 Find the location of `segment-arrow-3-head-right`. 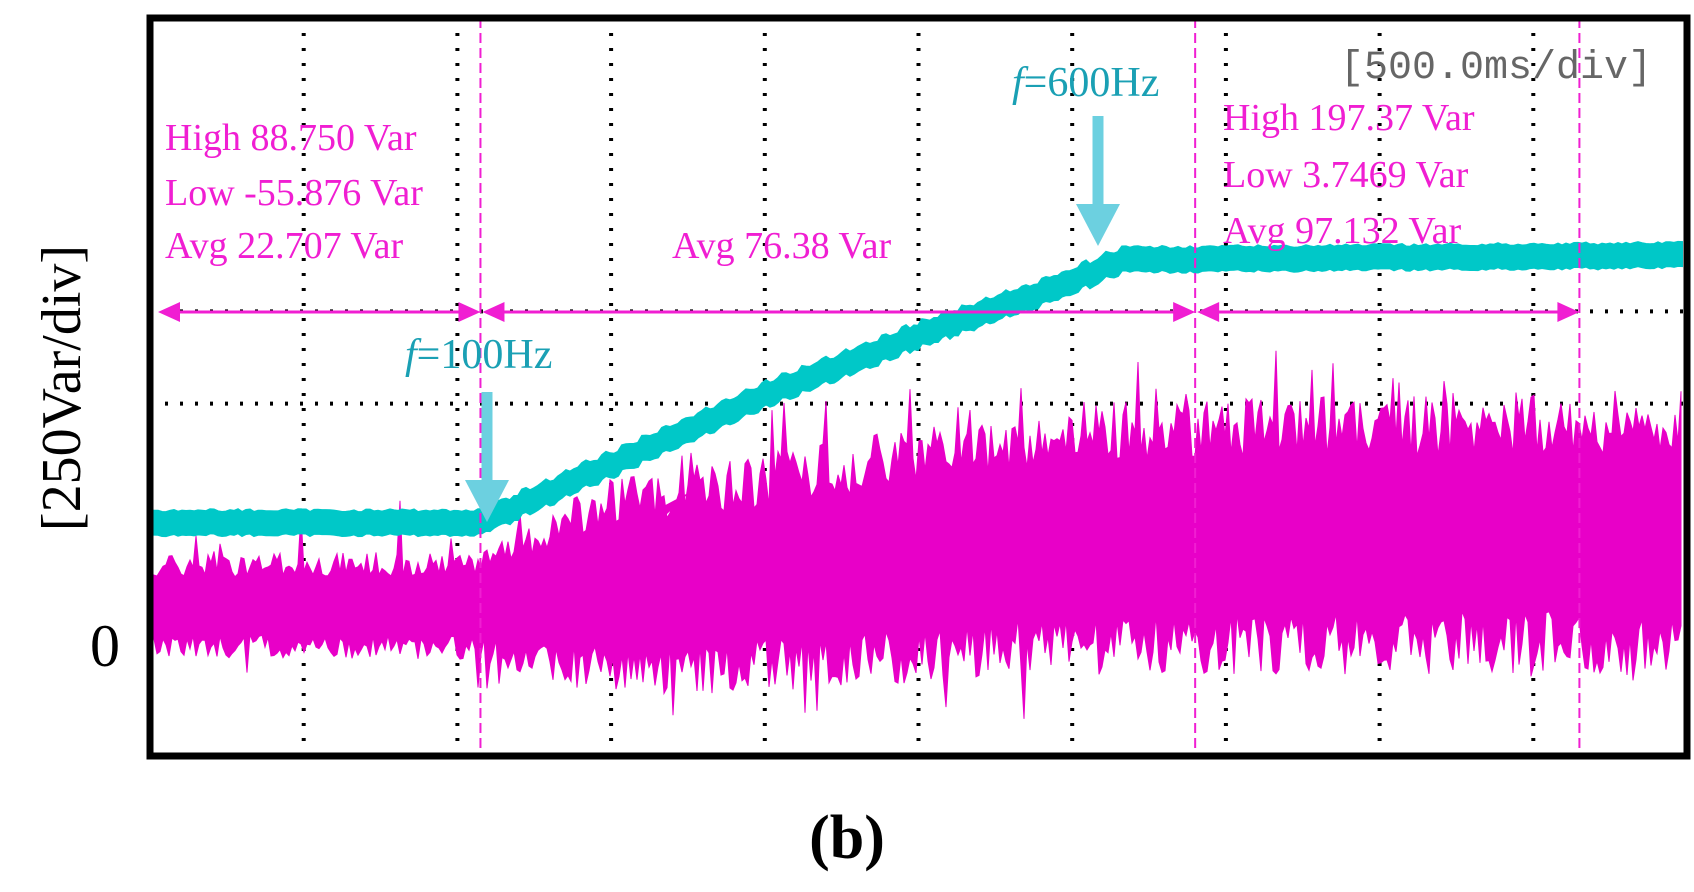

segment-arrow-3-head-right is located at coordinates (1568, 312).